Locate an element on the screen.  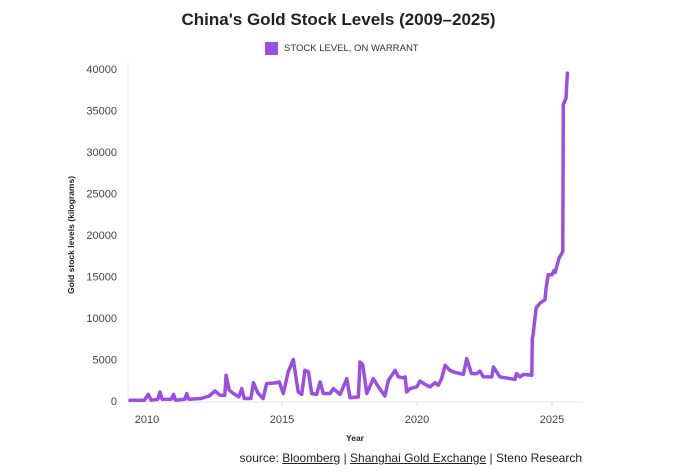
y-tick-label: 15000 is located at coordinates (101, 278).